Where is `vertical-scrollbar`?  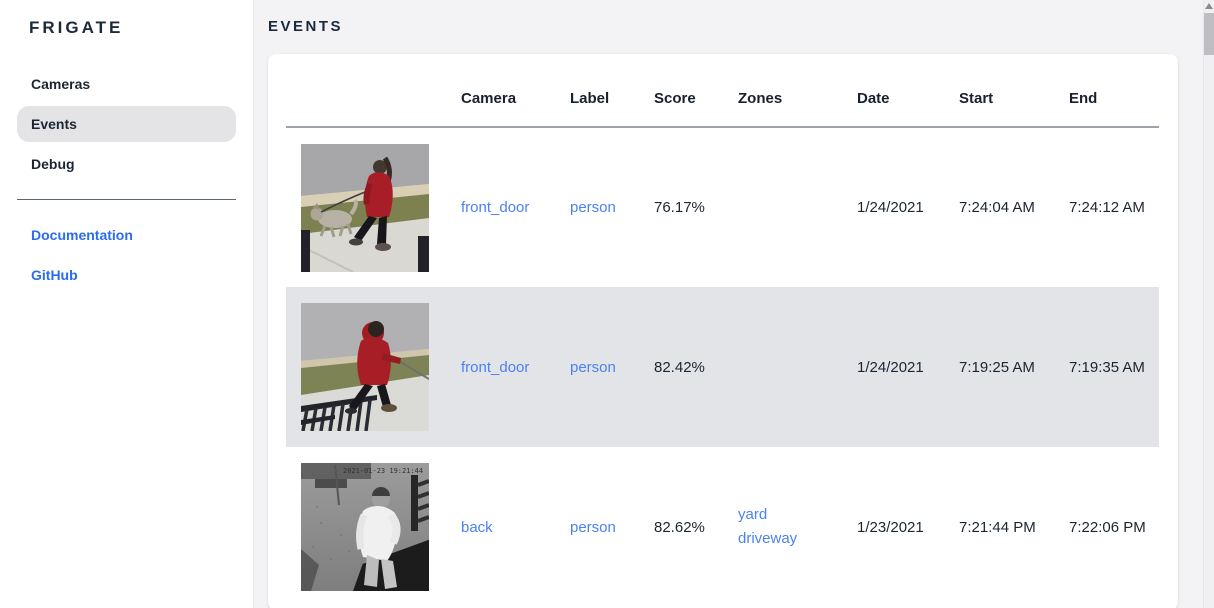 vertical-scrollbar is located at coordinates (1208, 304).